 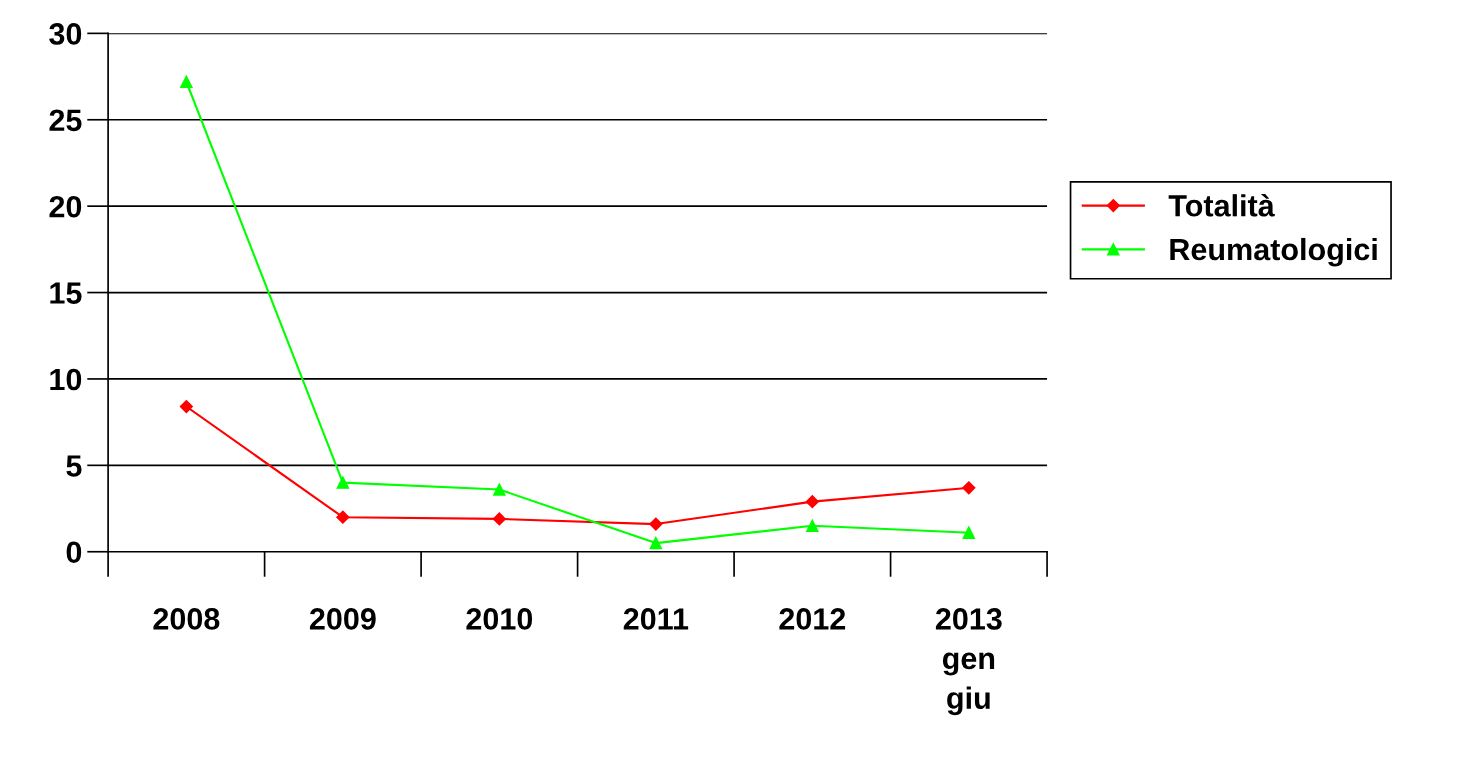 I want to click on x-tick-label: 2009, so click(x=342, y=619).